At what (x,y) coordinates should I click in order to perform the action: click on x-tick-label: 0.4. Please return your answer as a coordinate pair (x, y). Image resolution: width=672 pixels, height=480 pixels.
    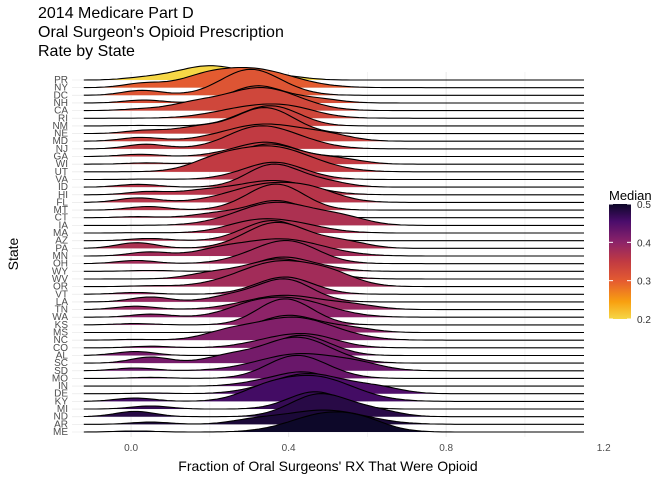
    Looking at the image, I should click on (289, 448).